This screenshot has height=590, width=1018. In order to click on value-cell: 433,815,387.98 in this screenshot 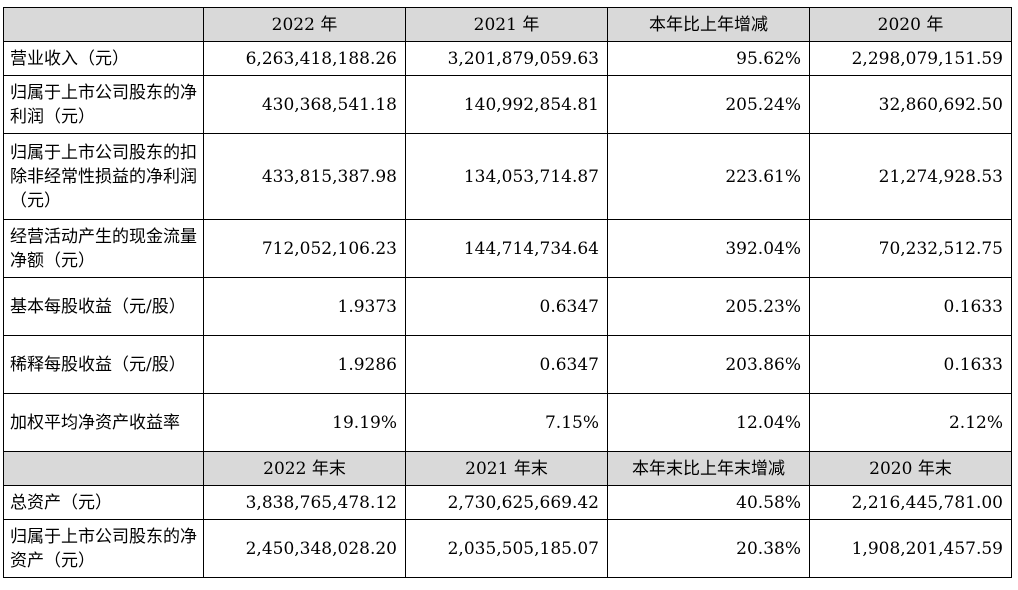, I will do `click(304, 176)`.